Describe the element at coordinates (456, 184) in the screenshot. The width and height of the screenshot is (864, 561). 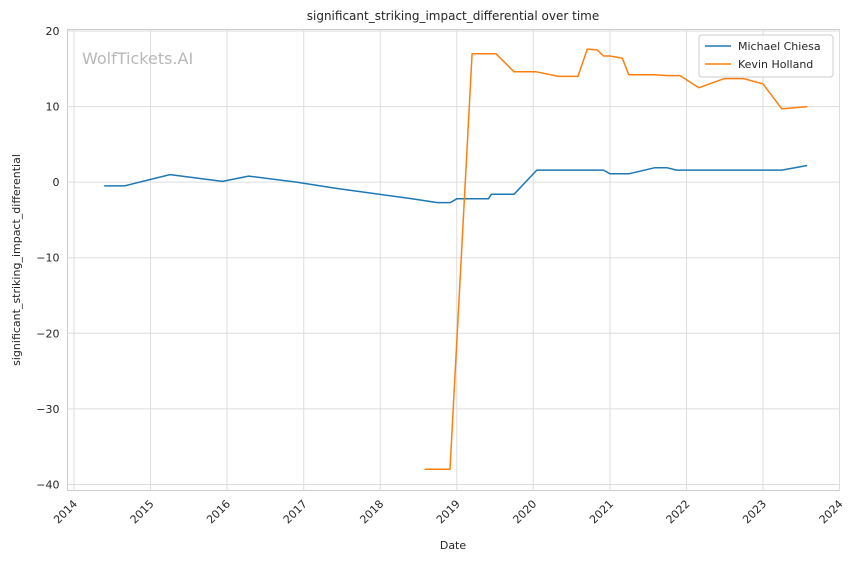
I see `series-line-michael-chiesa` at that location.